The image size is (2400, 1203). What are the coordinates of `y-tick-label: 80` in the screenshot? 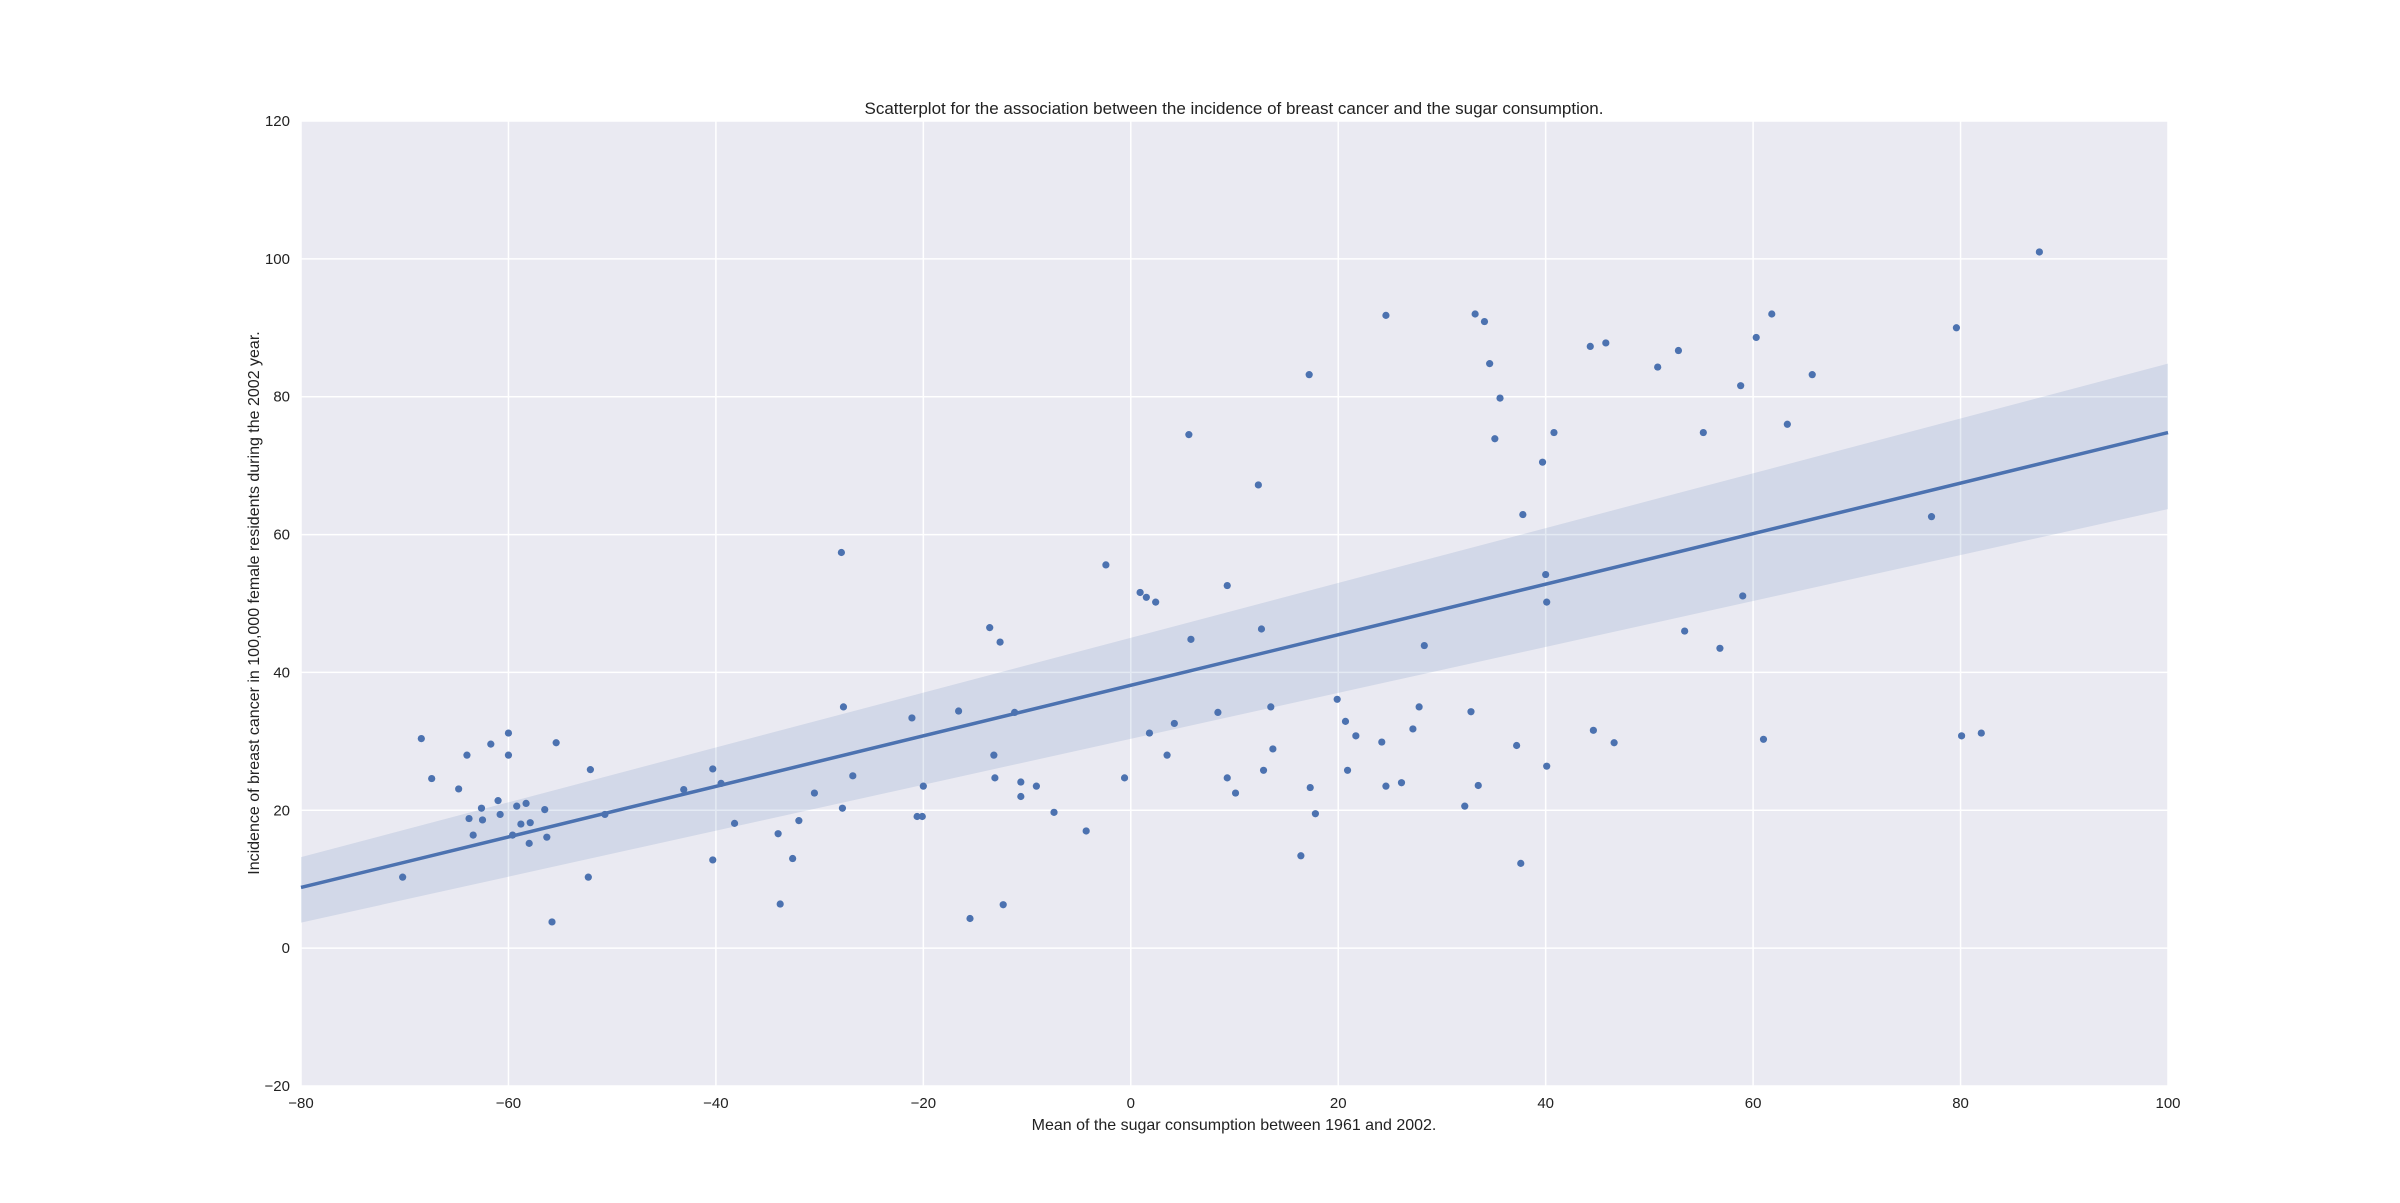 It's located at (281, 397).